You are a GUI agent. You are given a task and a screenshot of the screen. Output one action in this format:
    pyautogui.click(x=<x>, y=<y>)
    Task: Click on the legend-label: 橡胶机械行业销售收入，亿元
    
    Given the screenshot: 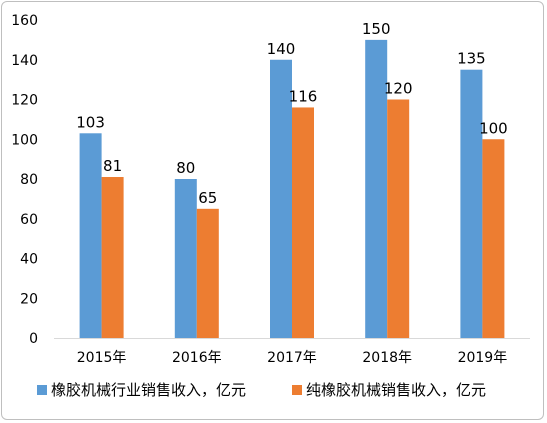 What is the action you would take?
    pyautogui.click(x=148, y=390)
    